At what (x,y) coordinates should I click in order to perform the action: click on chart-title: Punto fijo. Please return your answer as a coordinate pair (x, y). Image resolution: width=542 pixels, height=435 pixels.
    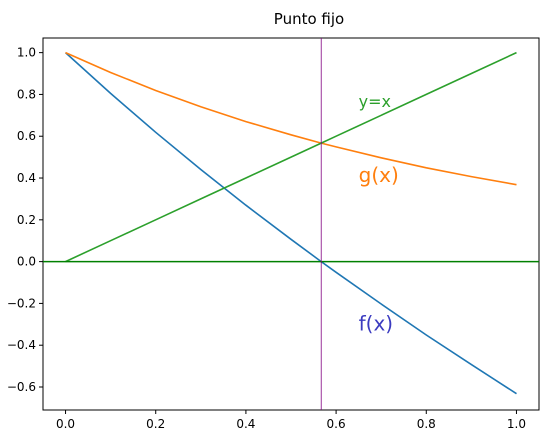
    Looking at the image, I should click on (309, 19).